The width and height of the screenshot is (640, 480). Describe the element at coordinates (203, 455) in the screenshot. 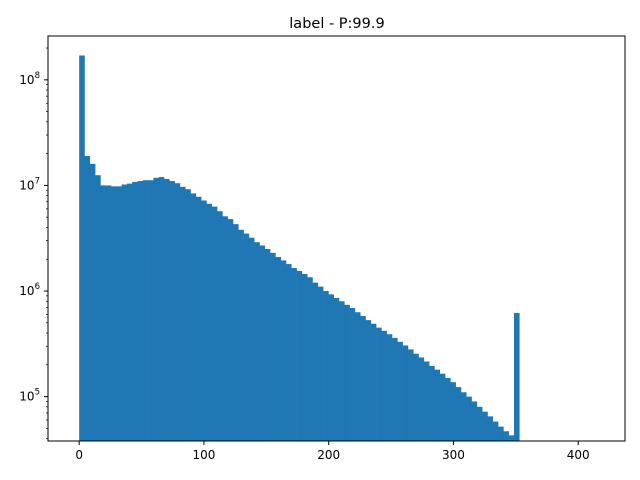

I see `x-tick-label: 100` at that location.